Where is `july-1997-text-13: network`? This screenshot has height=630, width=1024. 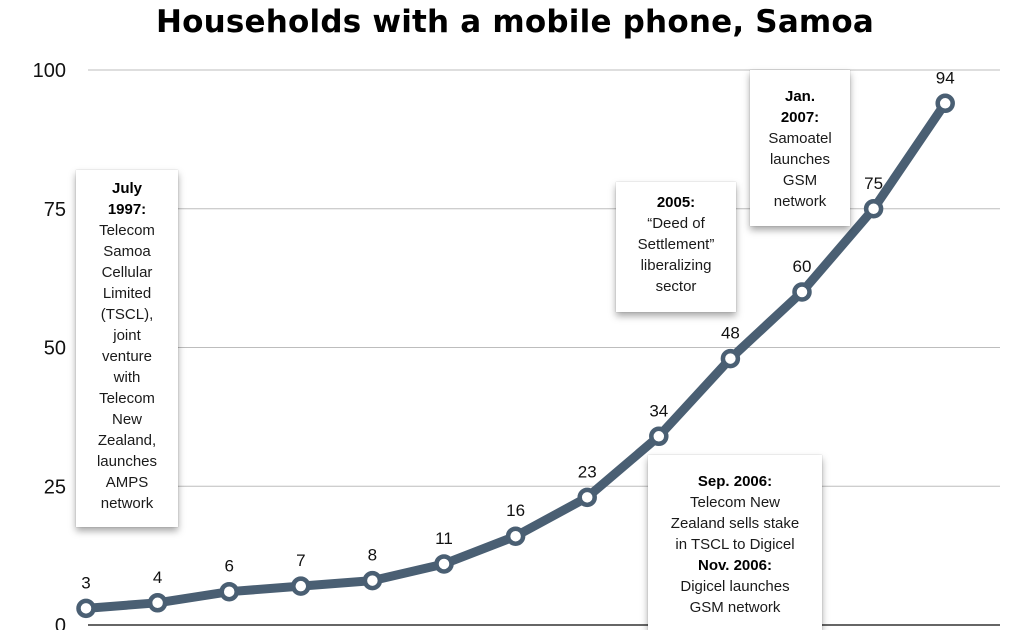
july-1997-text-13: network is located at coordinates (127, 503).